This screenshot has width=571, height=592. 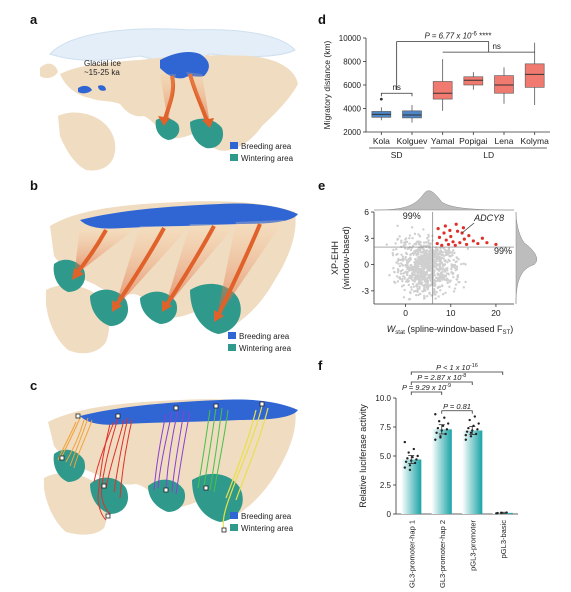 I want to click on x-tick-label-1: pGL3-promoter-hap 2, so click(x=442, y=554).